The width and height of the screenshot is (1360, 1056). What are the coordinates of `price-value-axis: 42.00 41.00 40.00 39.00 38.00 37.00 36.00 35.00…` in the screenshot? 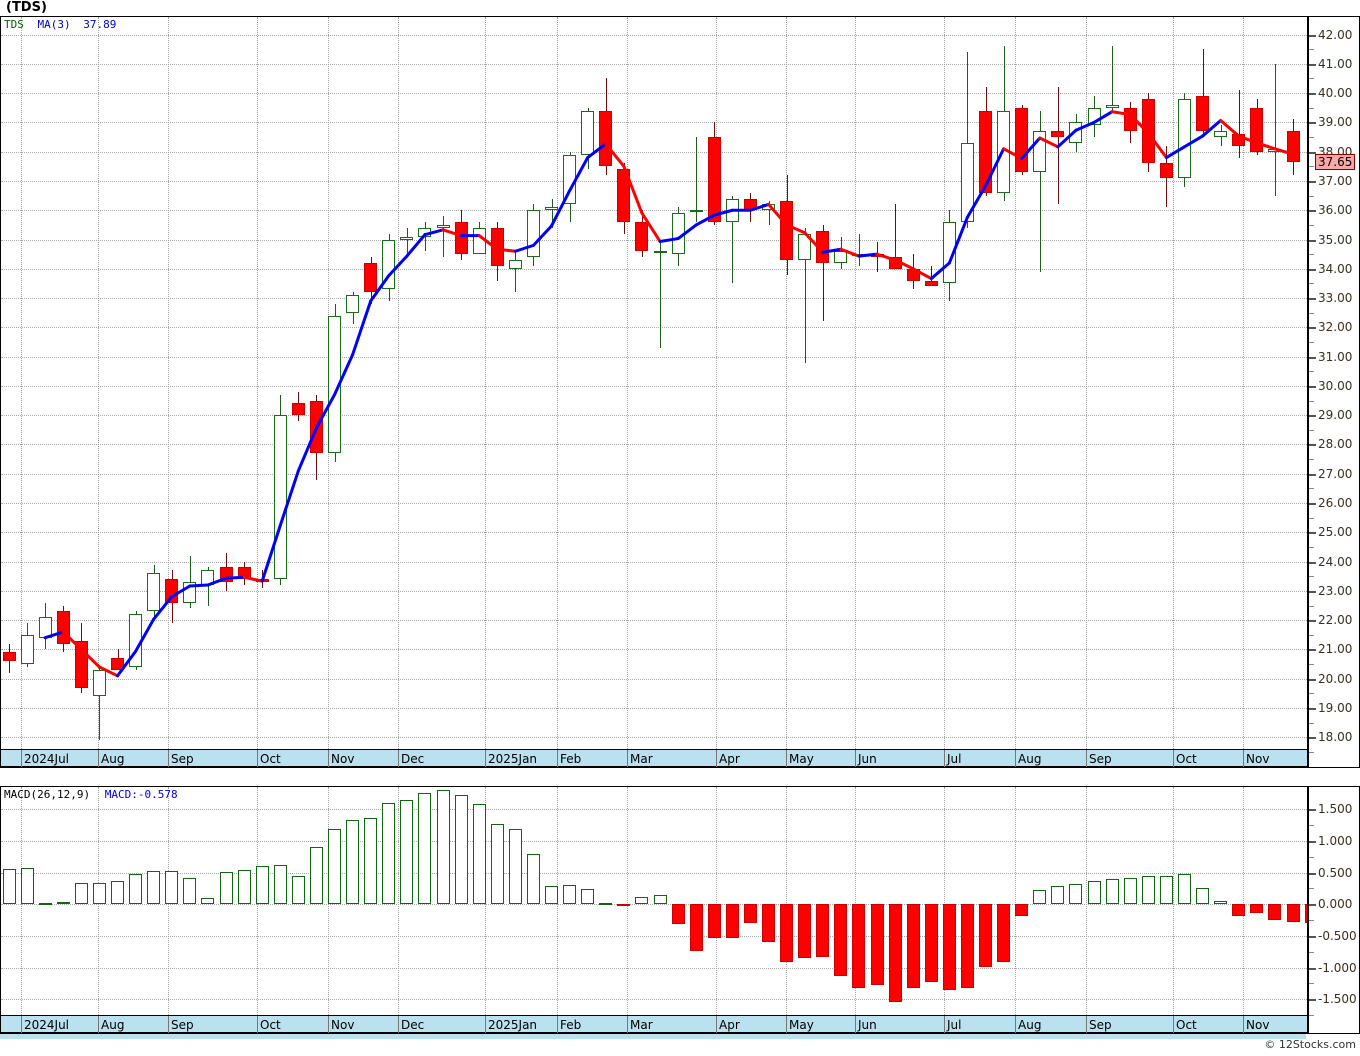 It's located at (1333, 392).